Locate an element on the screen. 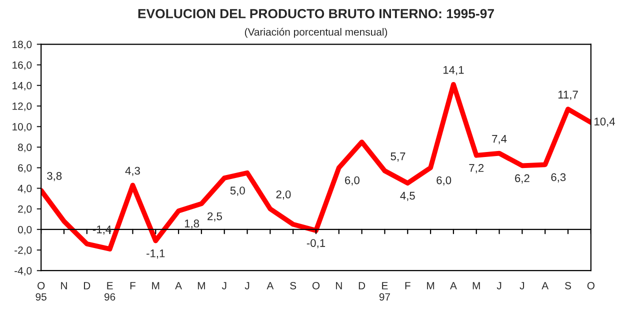  data-label: 6,2 is located at coordinates (522, 179).